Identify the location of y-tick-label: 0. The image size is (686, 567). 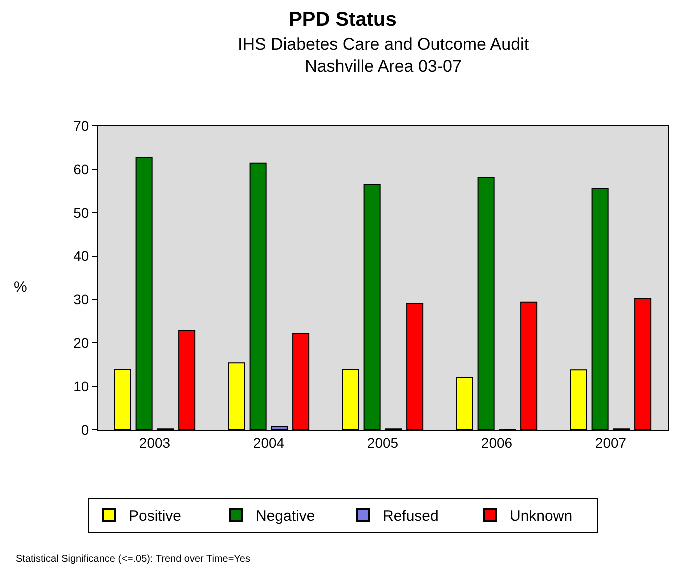
(85, 430).